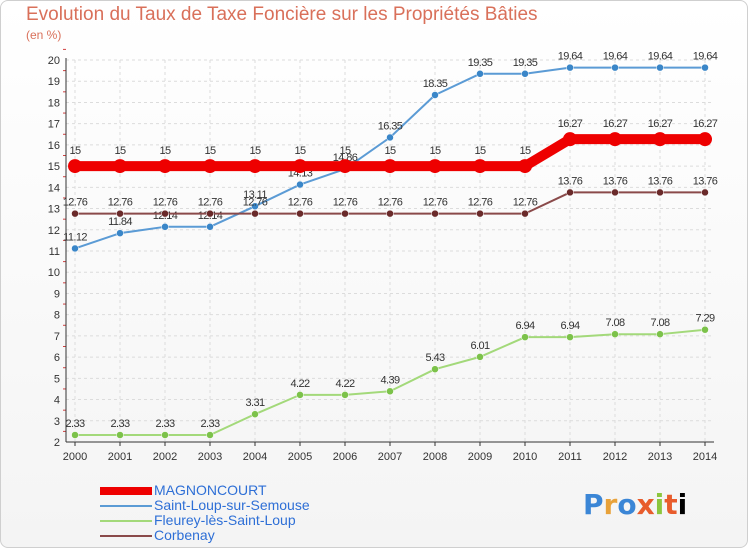 The height and width of the screenshot is (550, 750). I want to click on data-label-saint-loup-sur-semouse: 11.84, so click(120, 222).